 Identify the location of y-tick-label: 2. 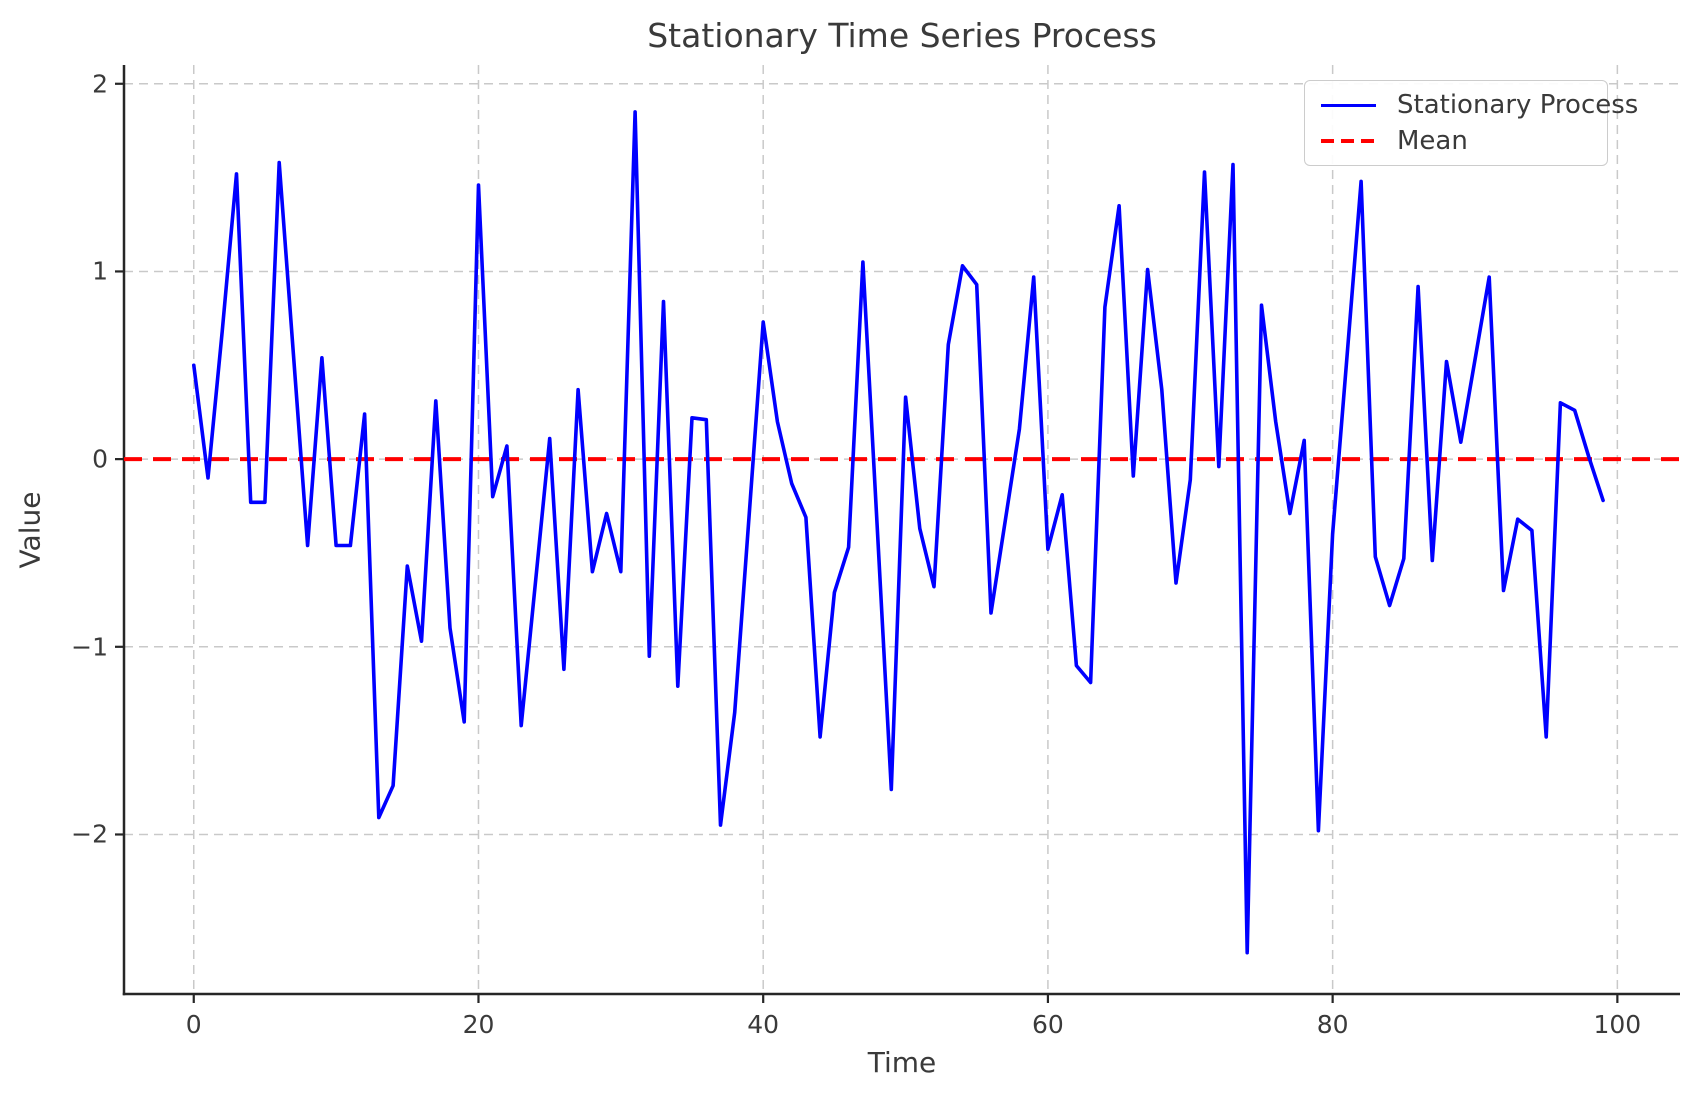
(100, 84).